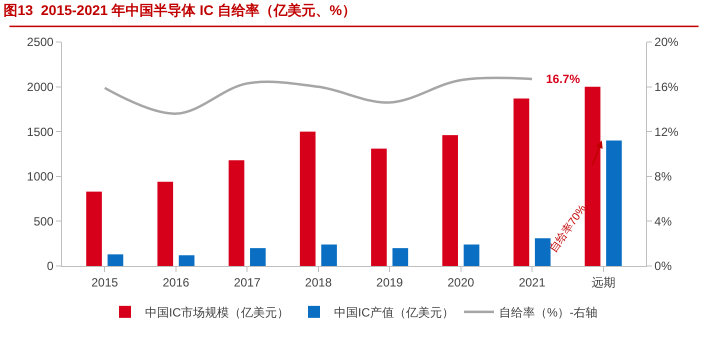 Image resolution: width=706 pixels, height=338 pixels. What do you see at coordinates (532, 282) in the screenshot?
I see `x-tick-label: 2021` at bounding box center [532, 282].